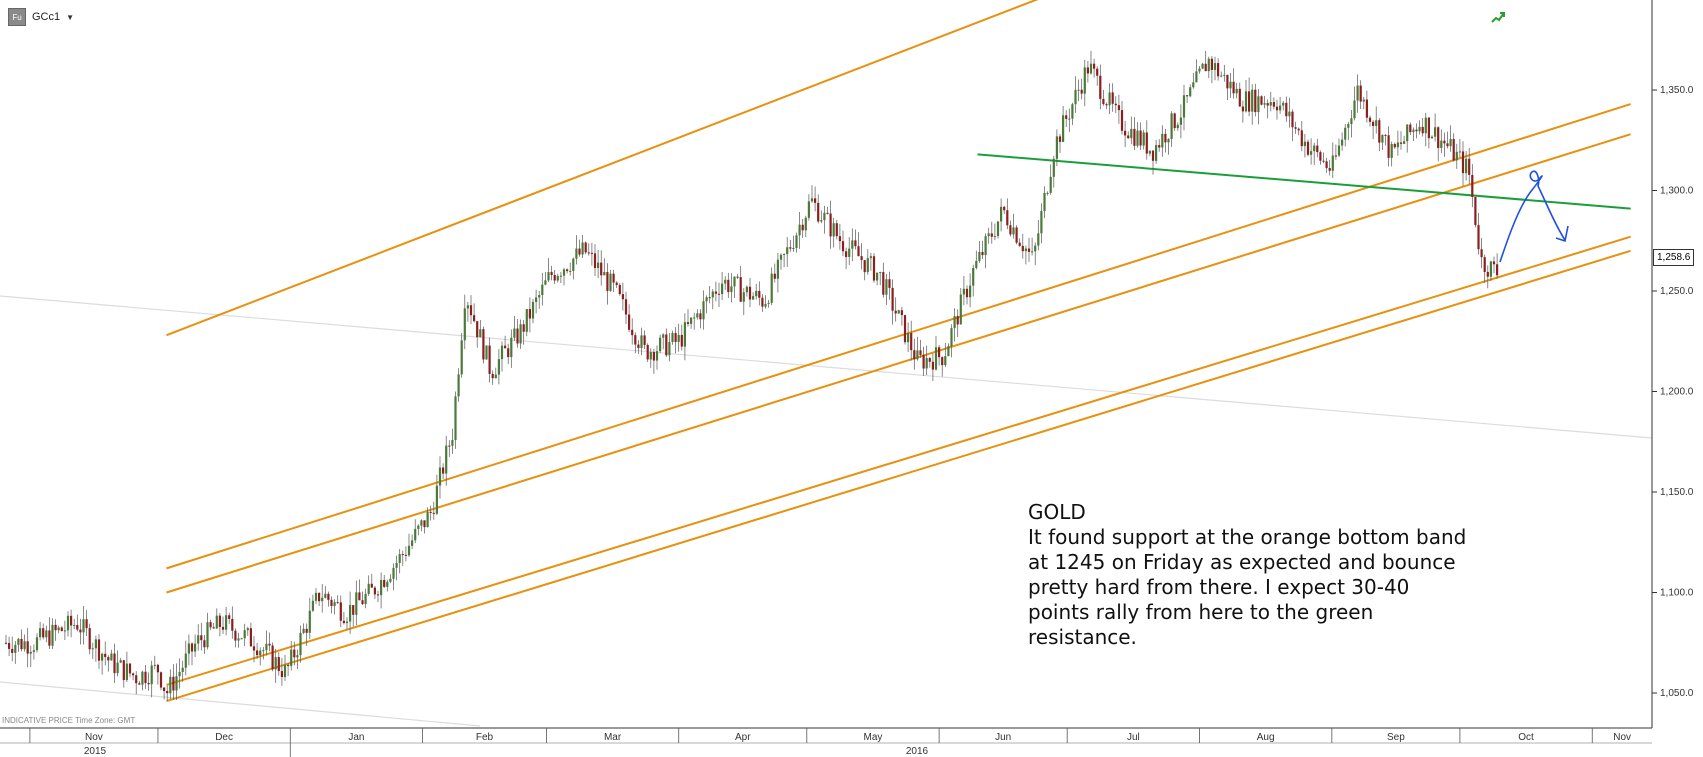  I want to click on chart-header: Fu GCc1 ▼, so click(41, 17).